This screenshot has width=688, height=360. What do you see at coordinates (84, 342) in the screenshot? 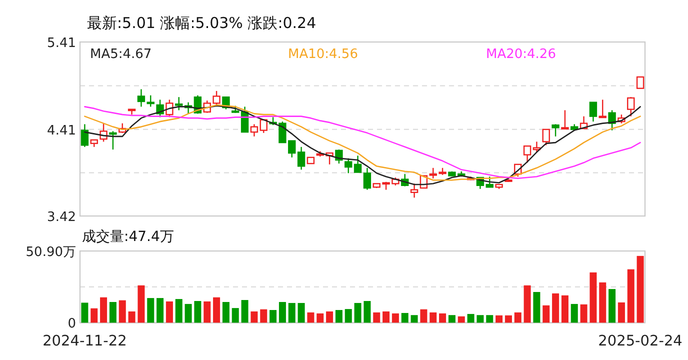
I see `x-tick-label: 2024-11-22` at bounding box center [84, 342].